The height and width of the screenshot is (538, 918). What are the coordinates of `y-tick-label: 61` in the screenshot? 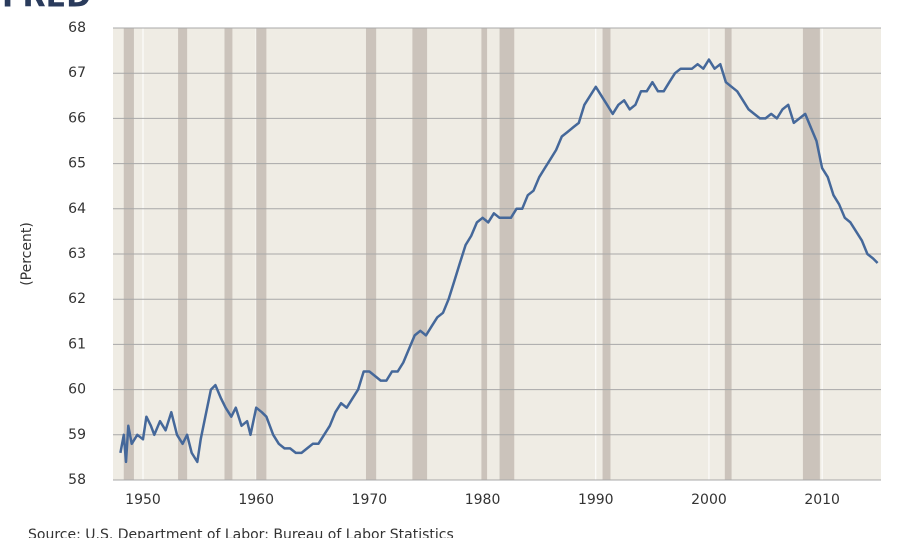 It's located at (77, 344).